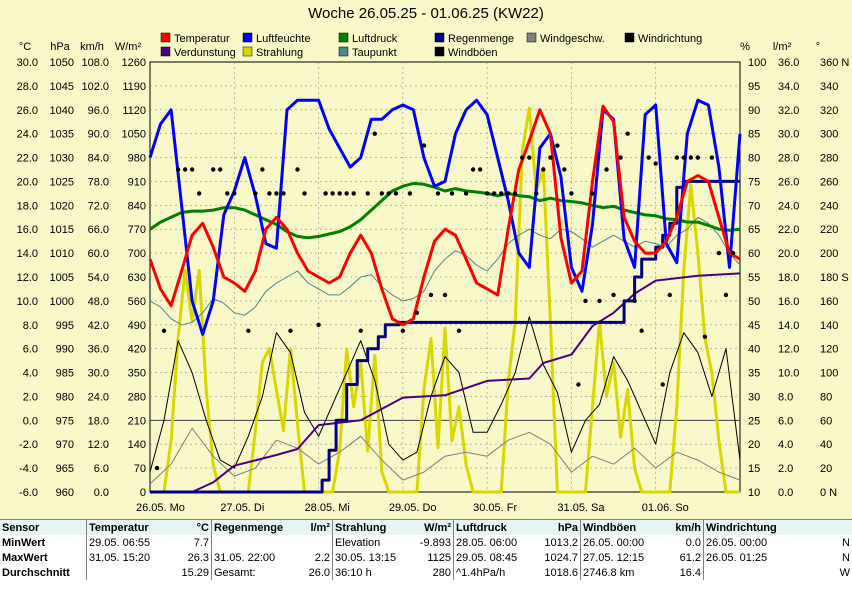 Image resolution: width=852 pixels, height=596 pixels. What do you see at coordinates (441, 572) in the screenshot?
I see `stats-cell: 280` at bounding box center [441, 572].